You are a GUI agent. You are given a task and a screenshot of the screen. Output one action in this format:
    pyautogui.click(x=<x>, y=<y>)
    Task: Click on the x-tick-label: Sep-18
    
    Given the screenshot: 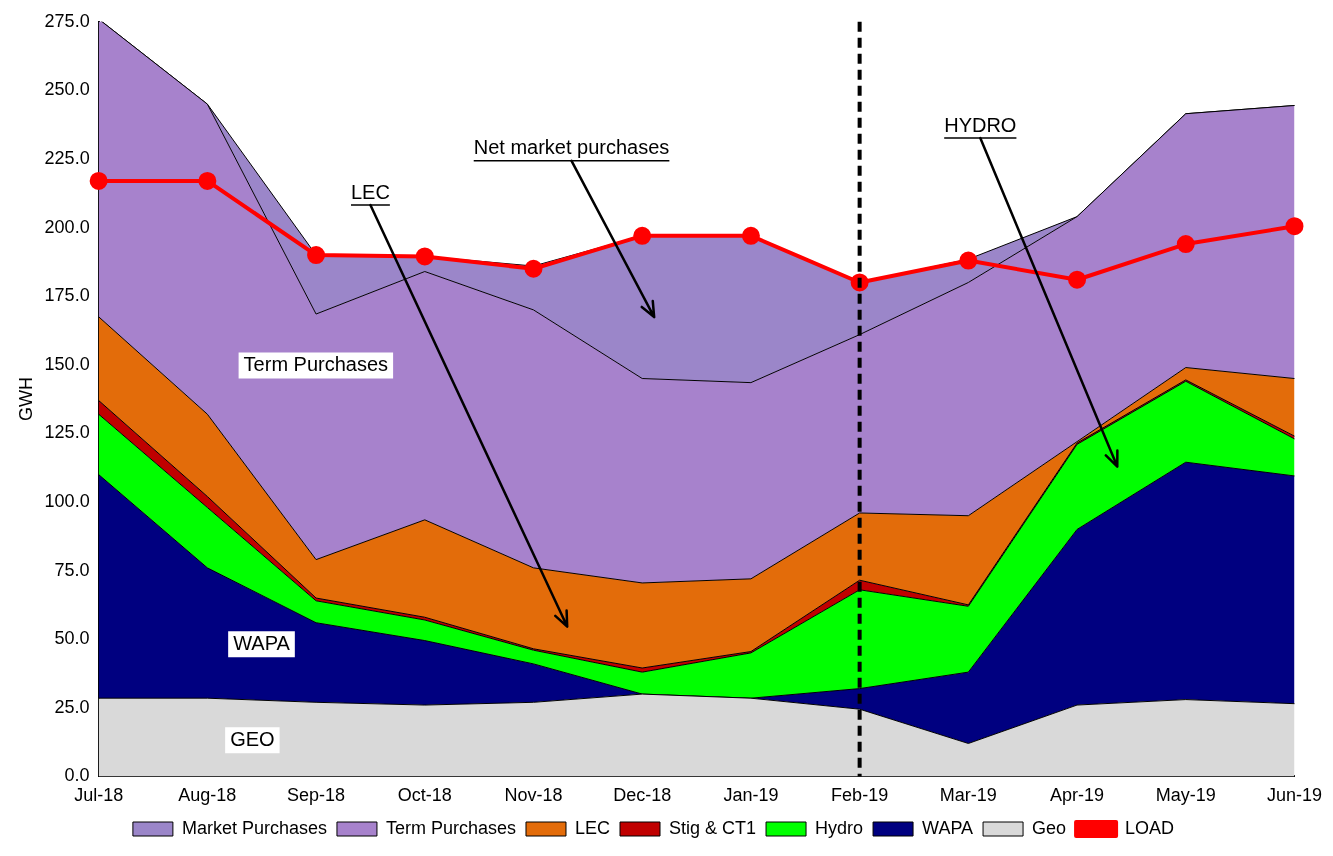 What is the action you would take?
    pyautogui.click(x=316, y=795)
    